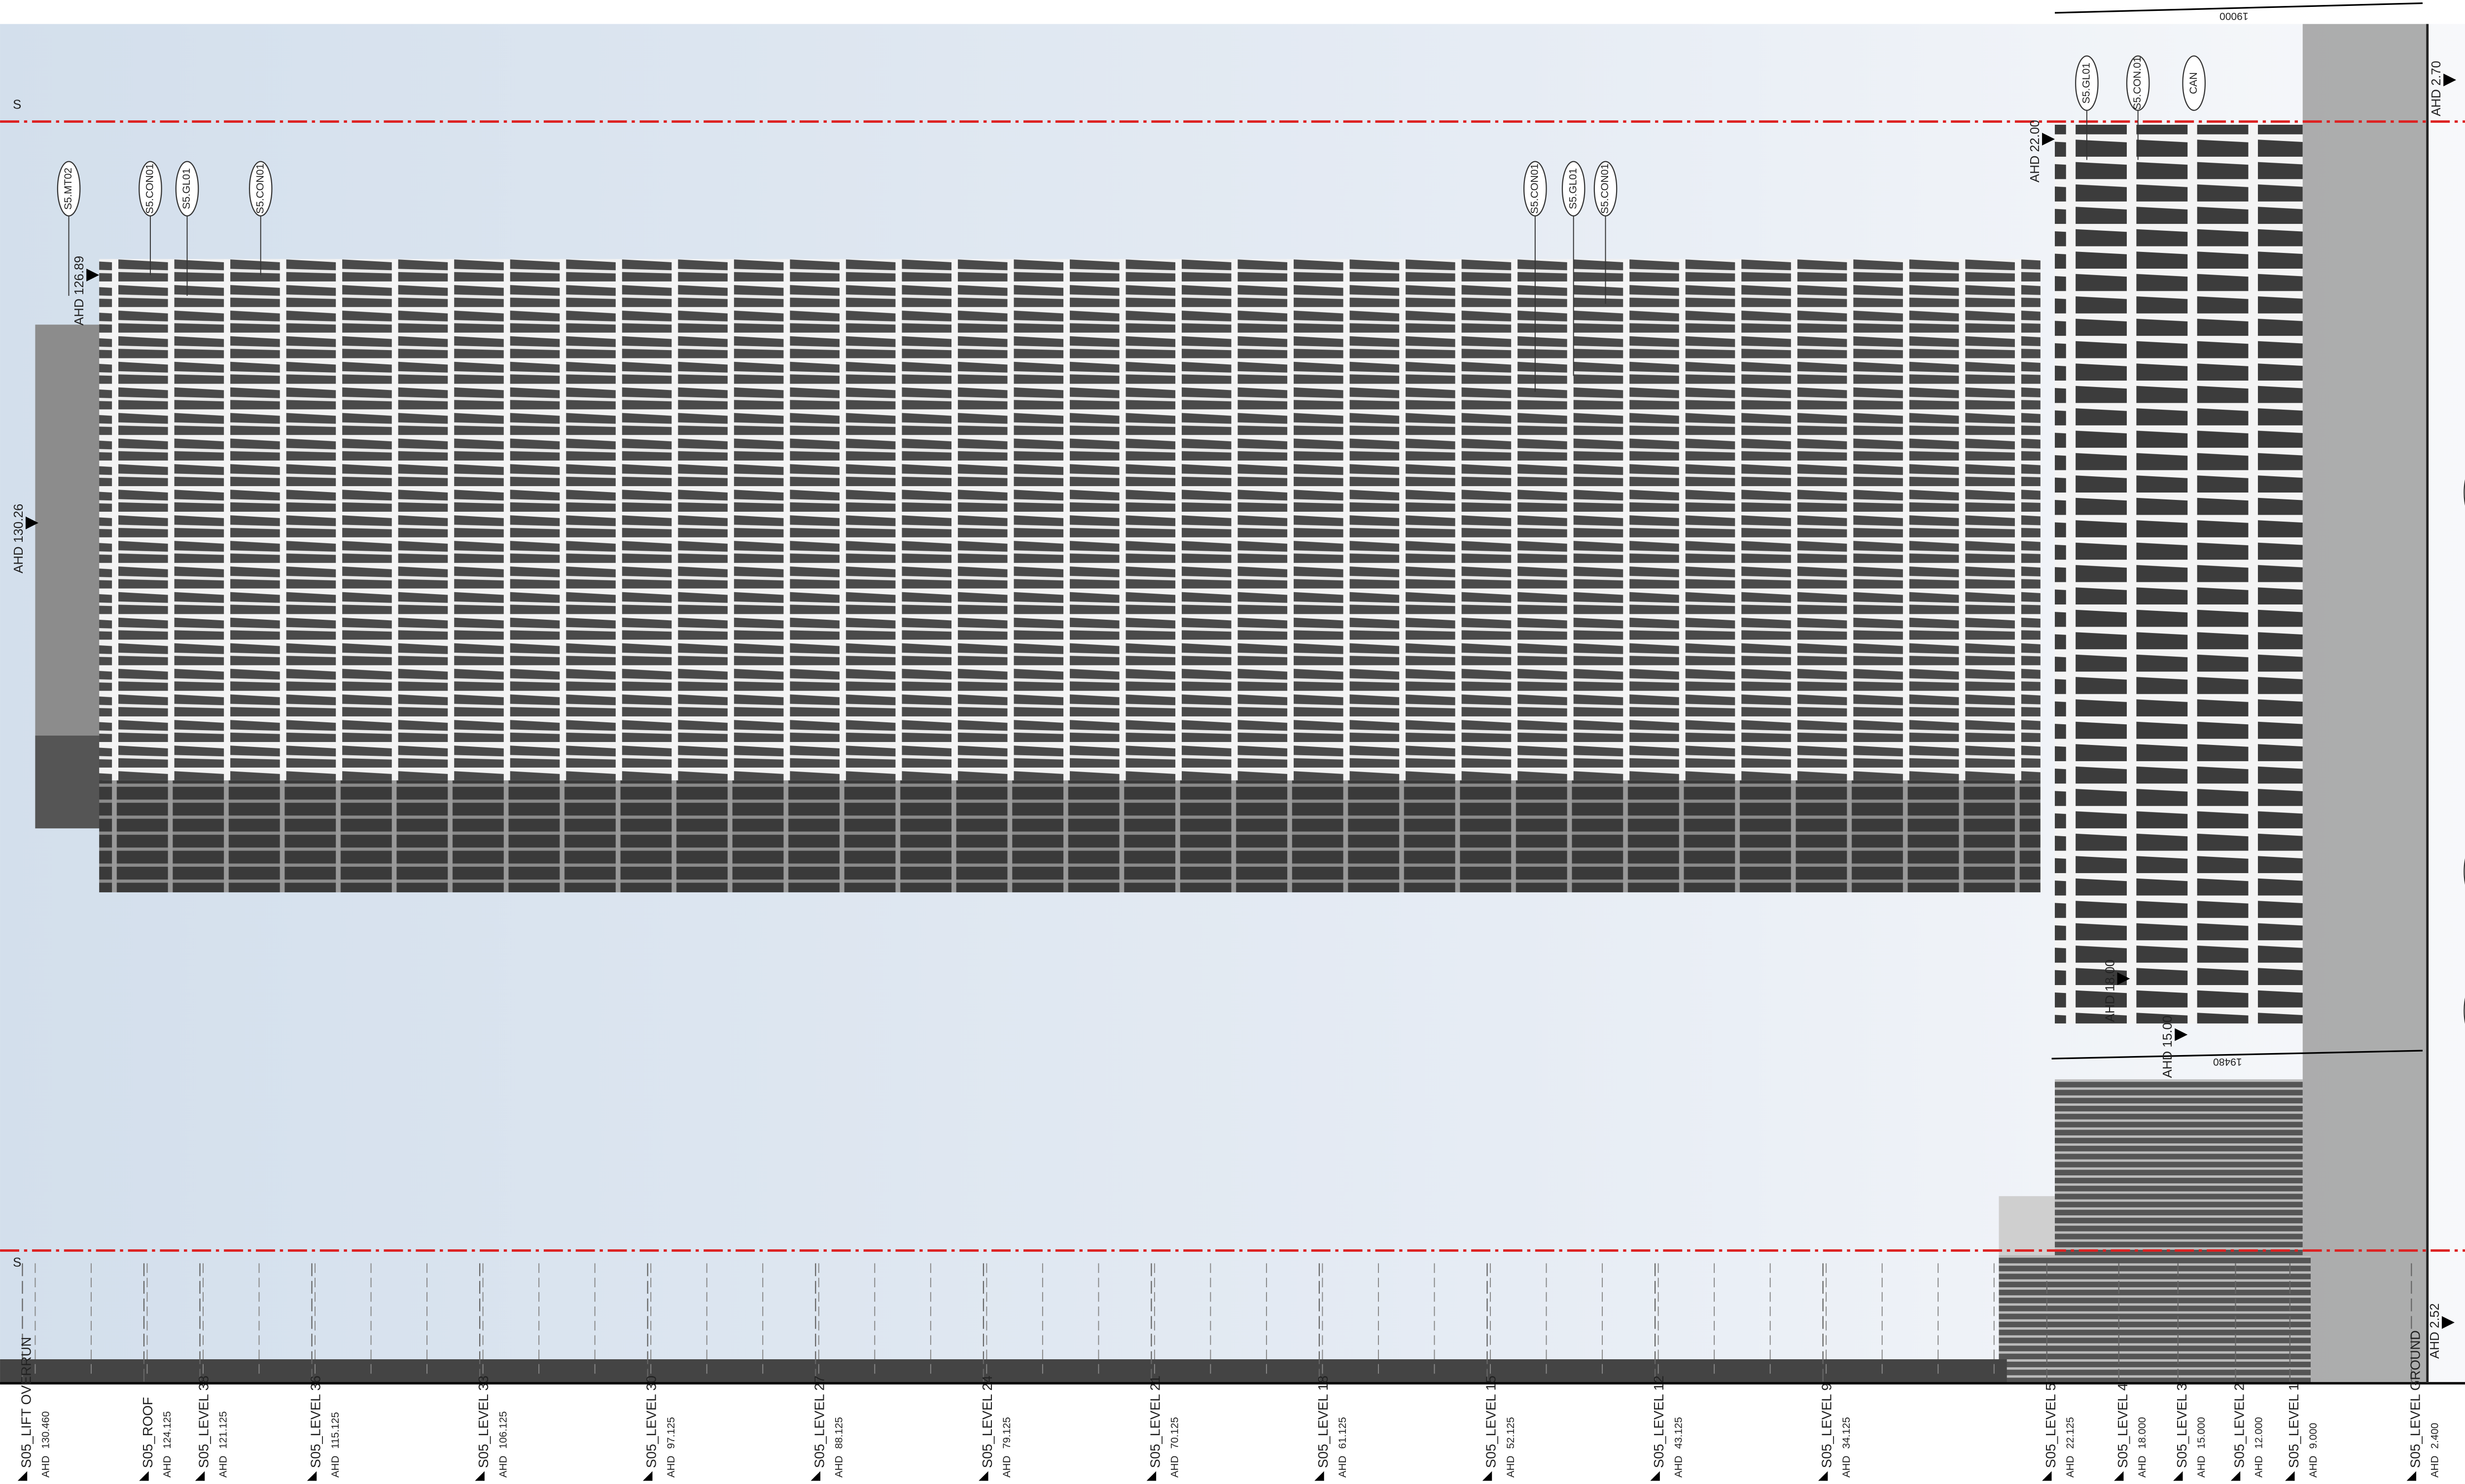 This screenshot has width=2465, height=1484. Describe the element at coordinates (2142, 1433) in the screenshot. I see `level-value: 18.000` at that location.